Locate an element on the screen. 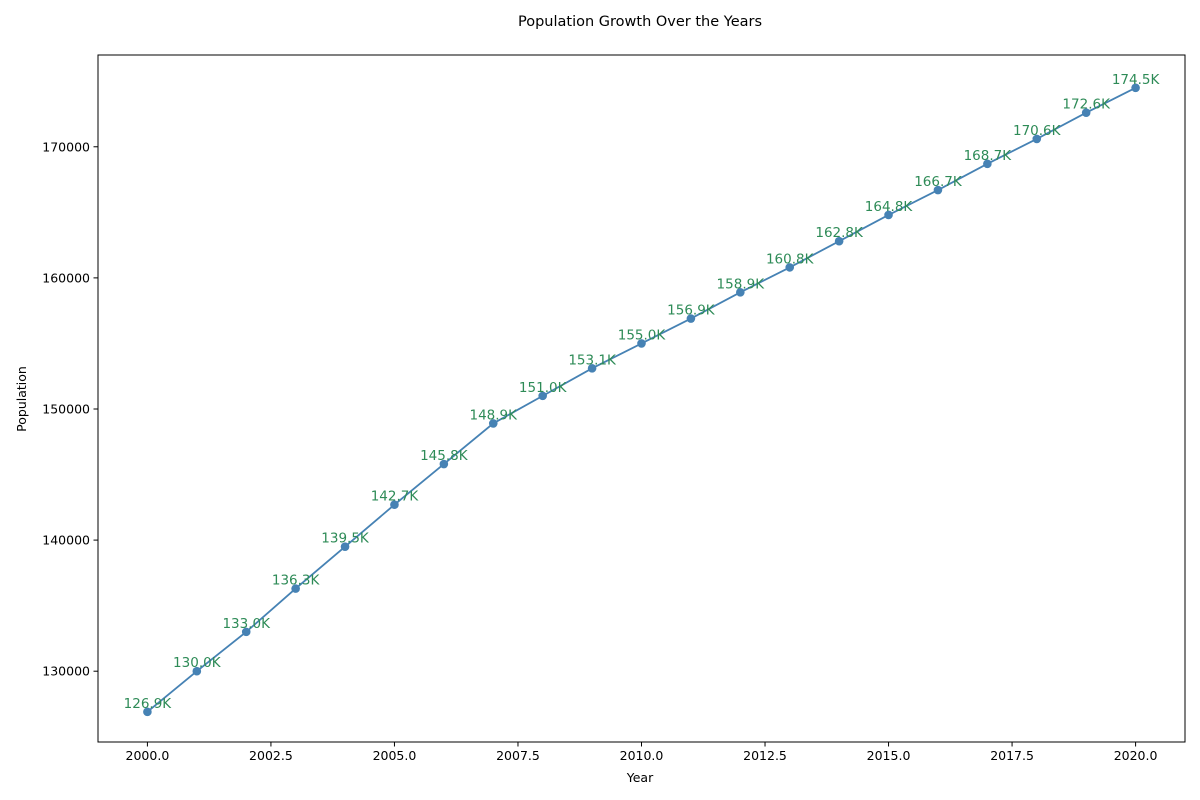 The width and height of the screenshot is (1200, 800). x-tick-label: 2020.0 is located at coordinates (1136, 755).